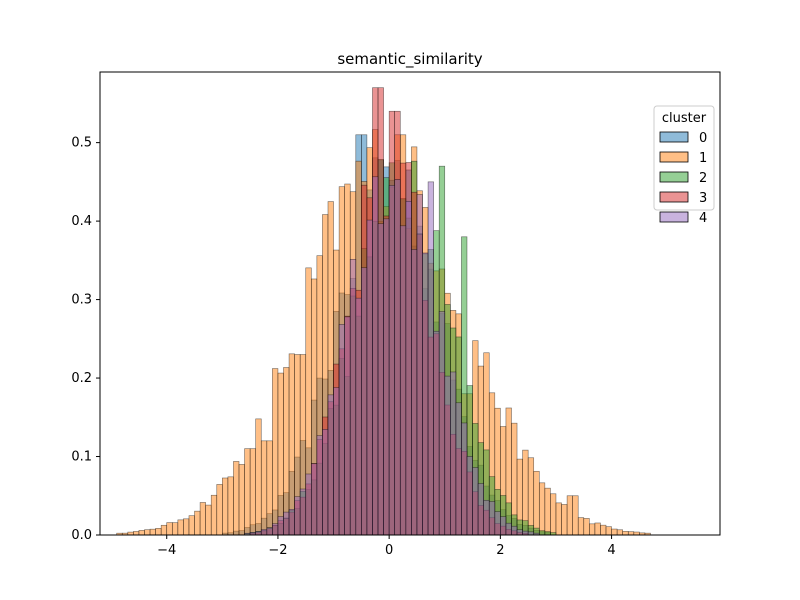 The image size is (800, 600). What do you see at coordinates (703, 218) in the screenshot?
I see `legend-label-4: 4` at bounding box center [703, 218].